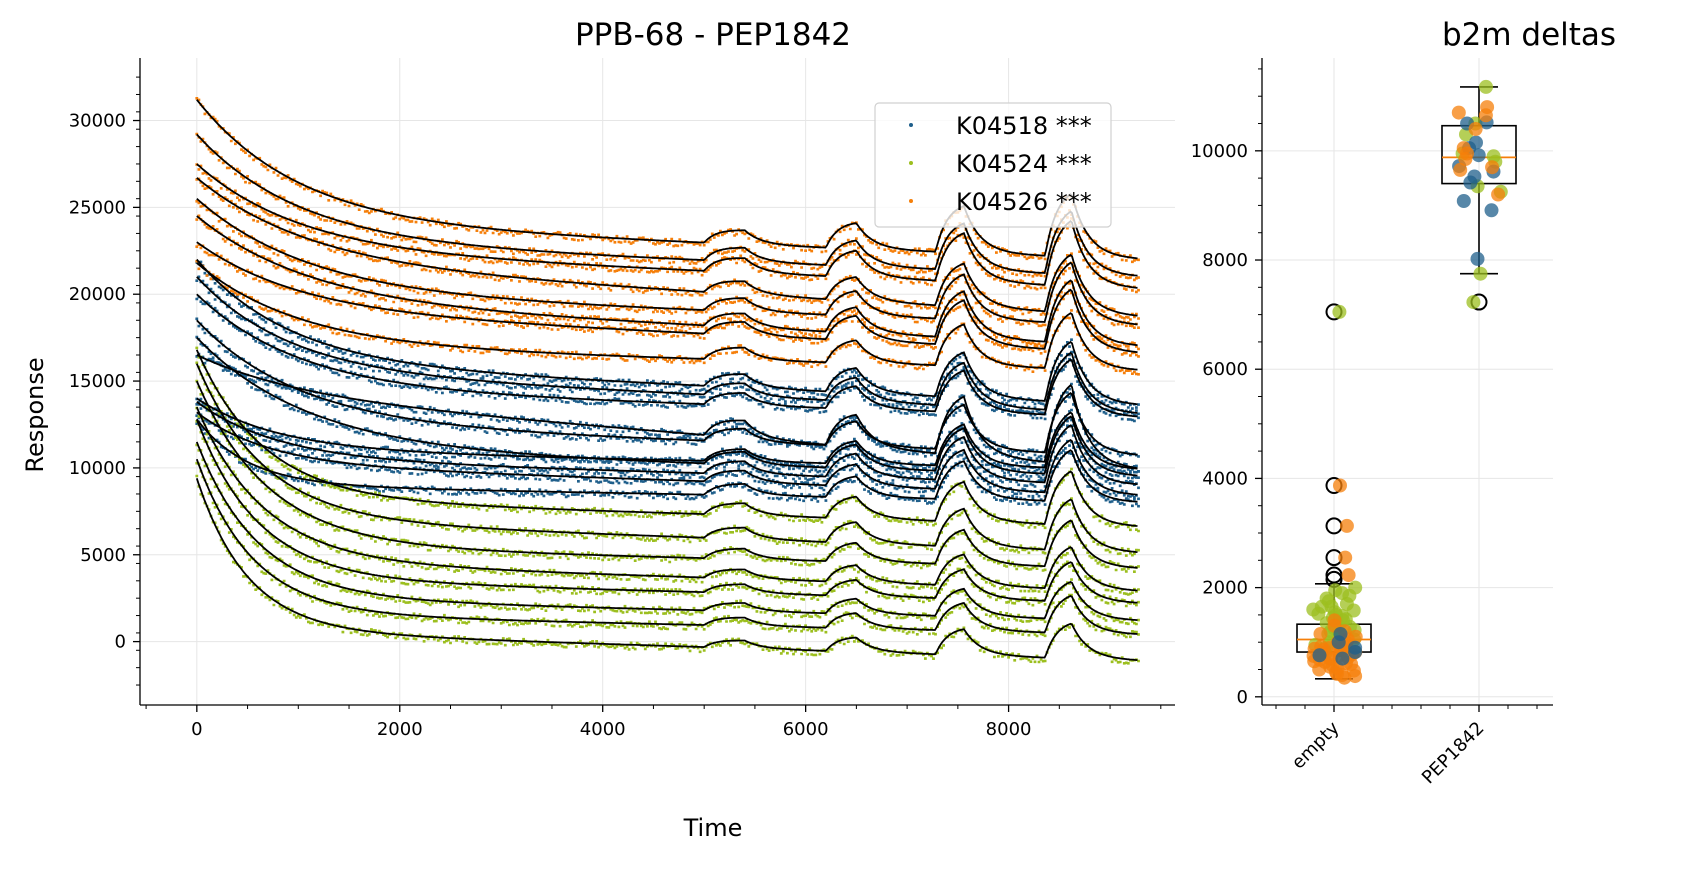  I want to click on x-tick-label: 0, so click(196, 729).